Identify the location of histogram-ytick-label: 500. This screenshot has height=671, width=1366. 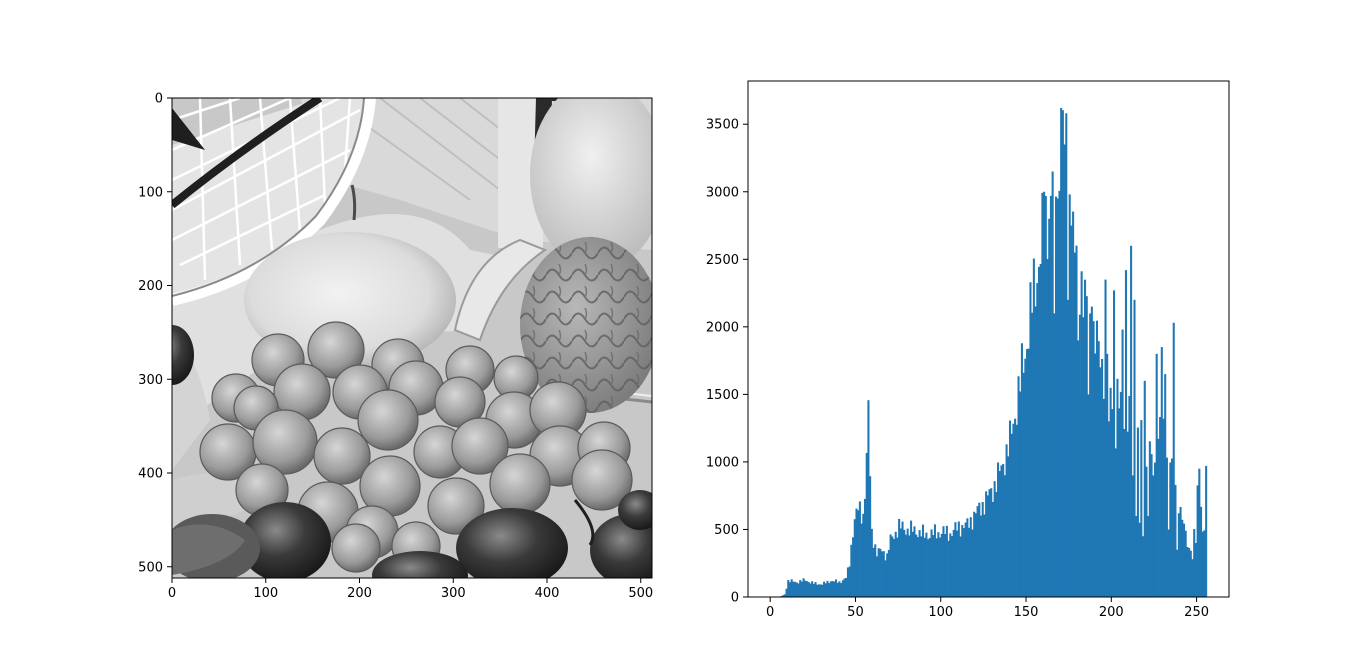
(726, 530).